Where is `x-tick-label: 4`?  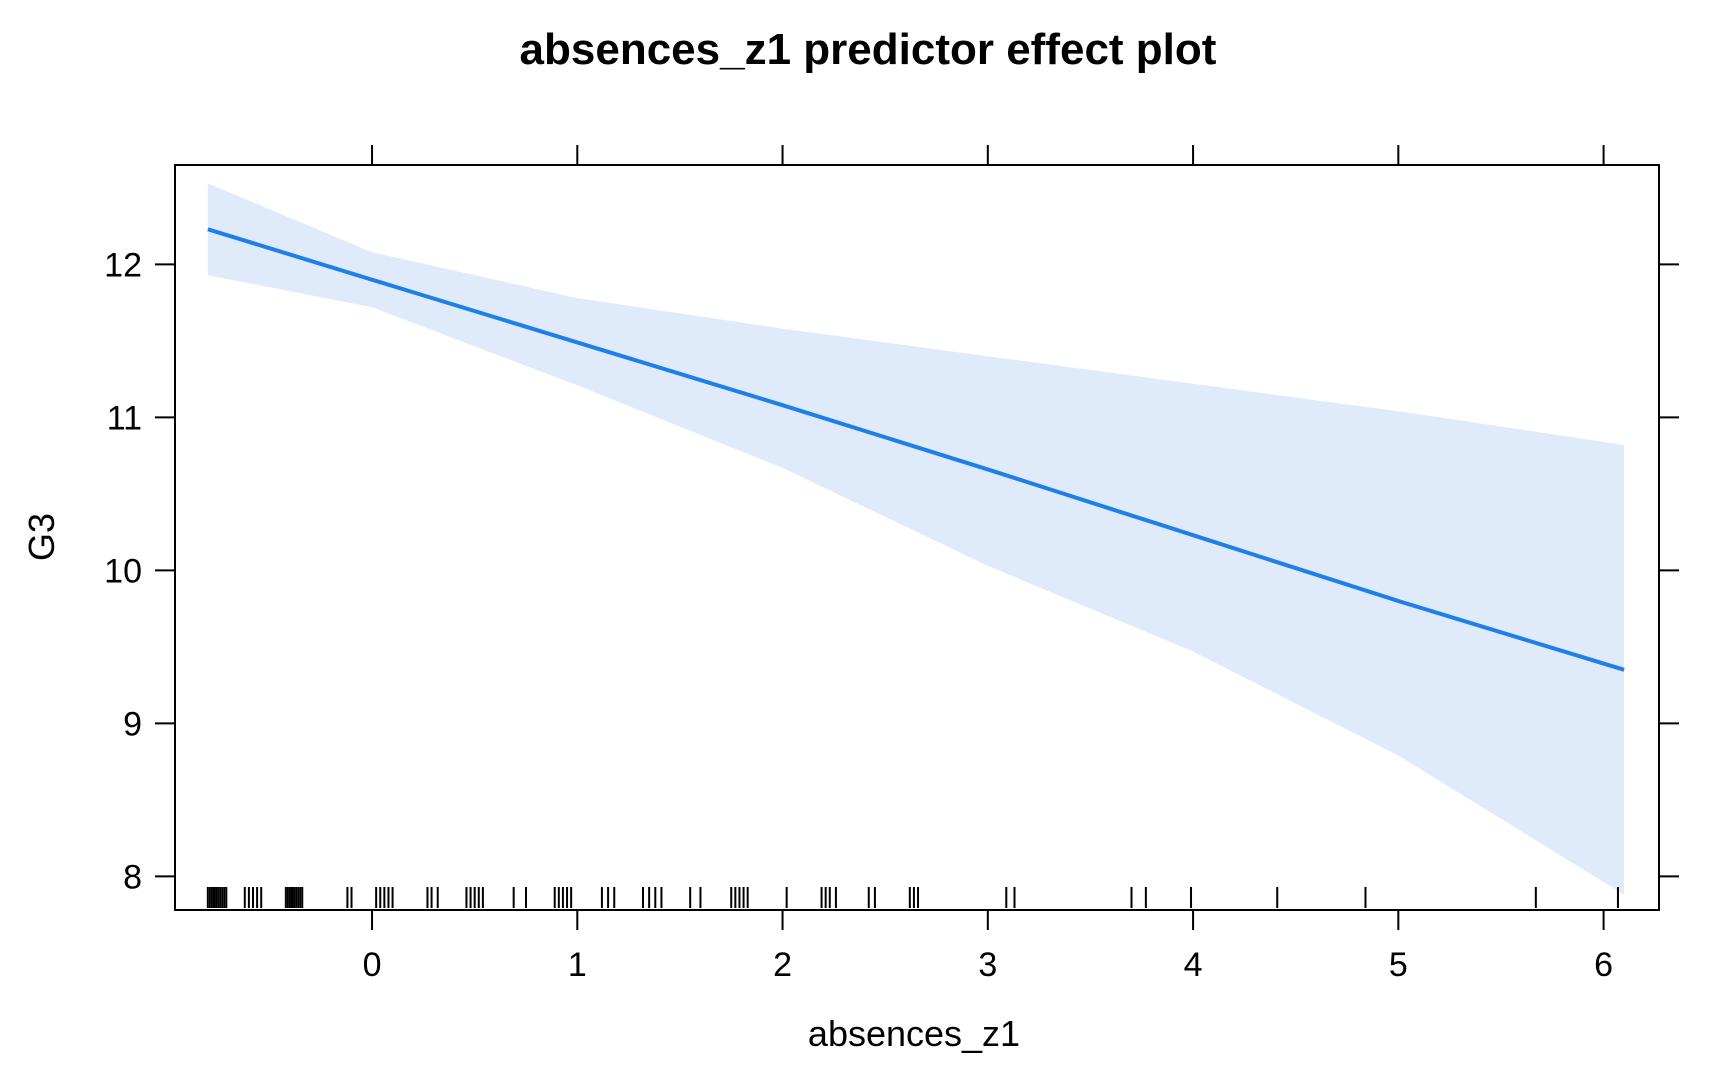
x-tick-label: 4 is located at coordinates (1193, 965).